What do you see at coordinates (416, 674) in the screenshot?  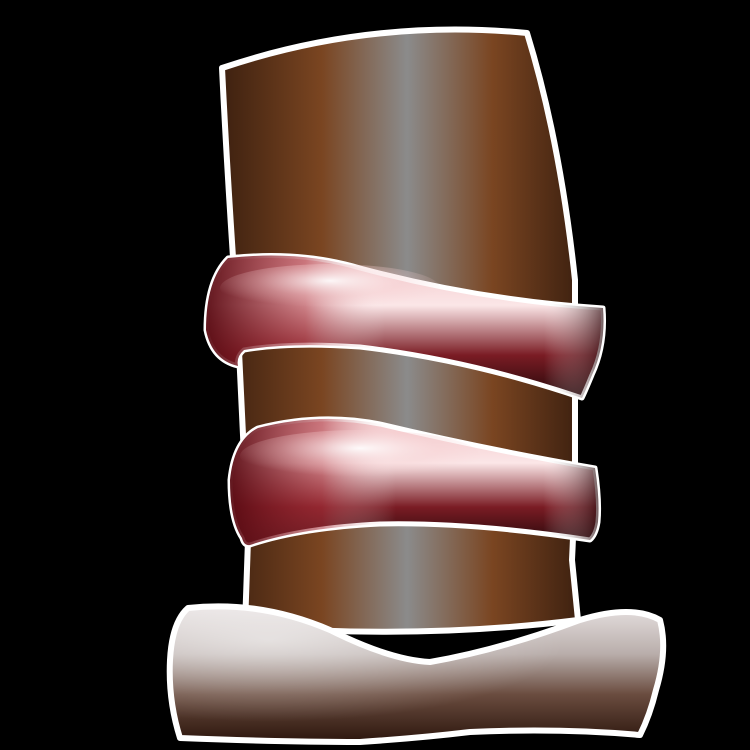 I see `hat-brim` at bounding box center [416, 674].